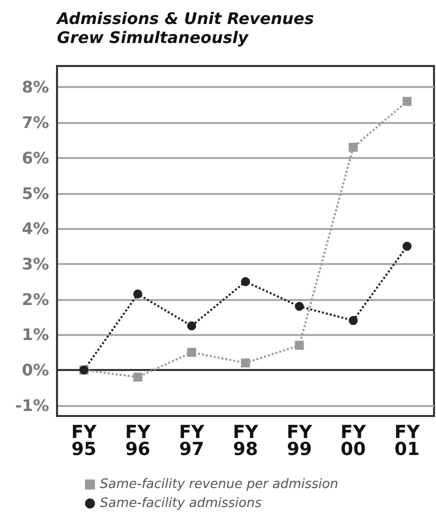 This screenshot has height=519, width=436. I want to click on legend-label: Same-facility admissions, so click(181, 503).